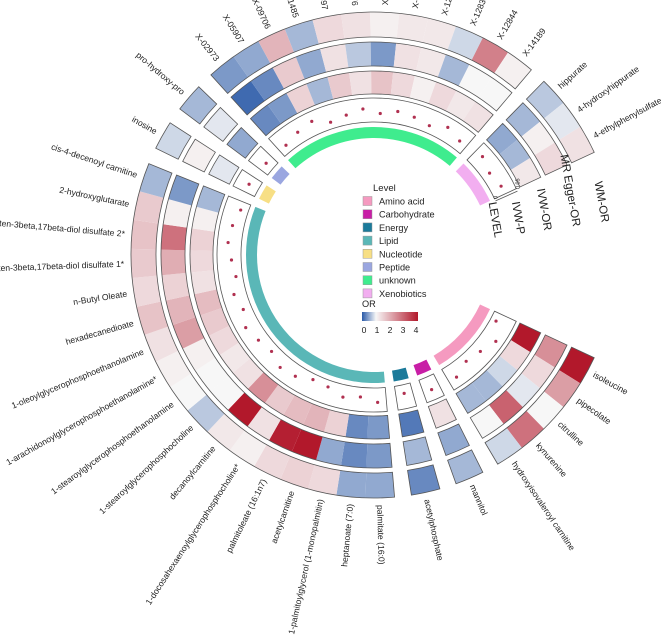 The height and width of the screenshot is (642, 661). I want to click on sector-unknown, so click(371, 90).